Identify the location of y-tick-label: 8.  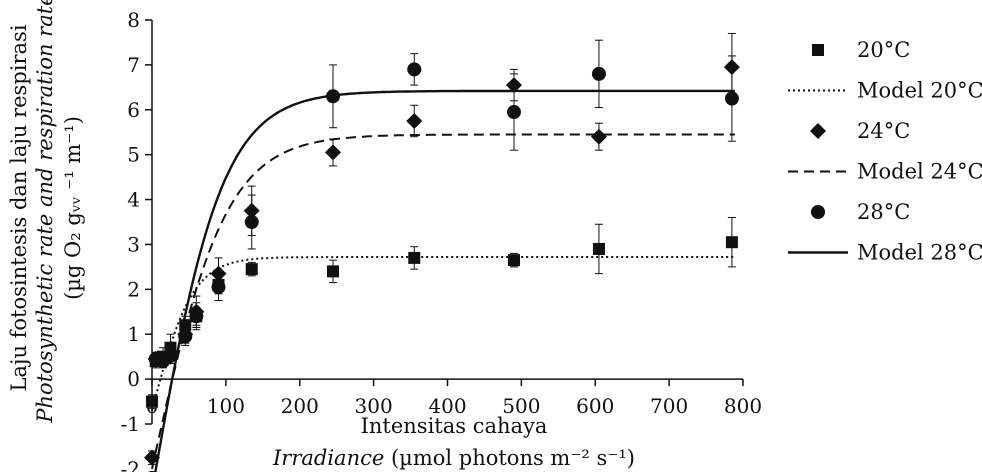
(133, 20).